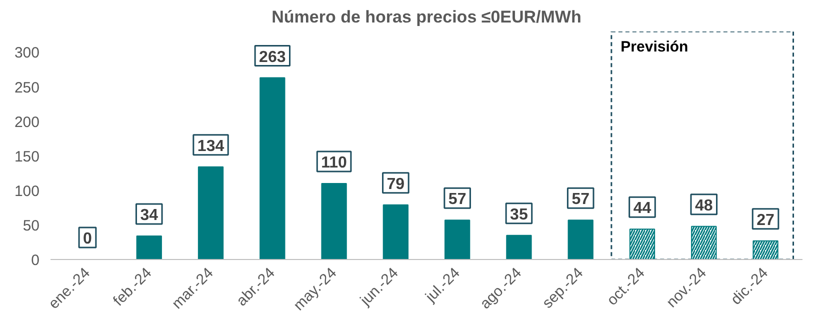 Image resolution: width=817 pixels, height=323 pixels. I want to click on data-label: 27, so click(765, 220).